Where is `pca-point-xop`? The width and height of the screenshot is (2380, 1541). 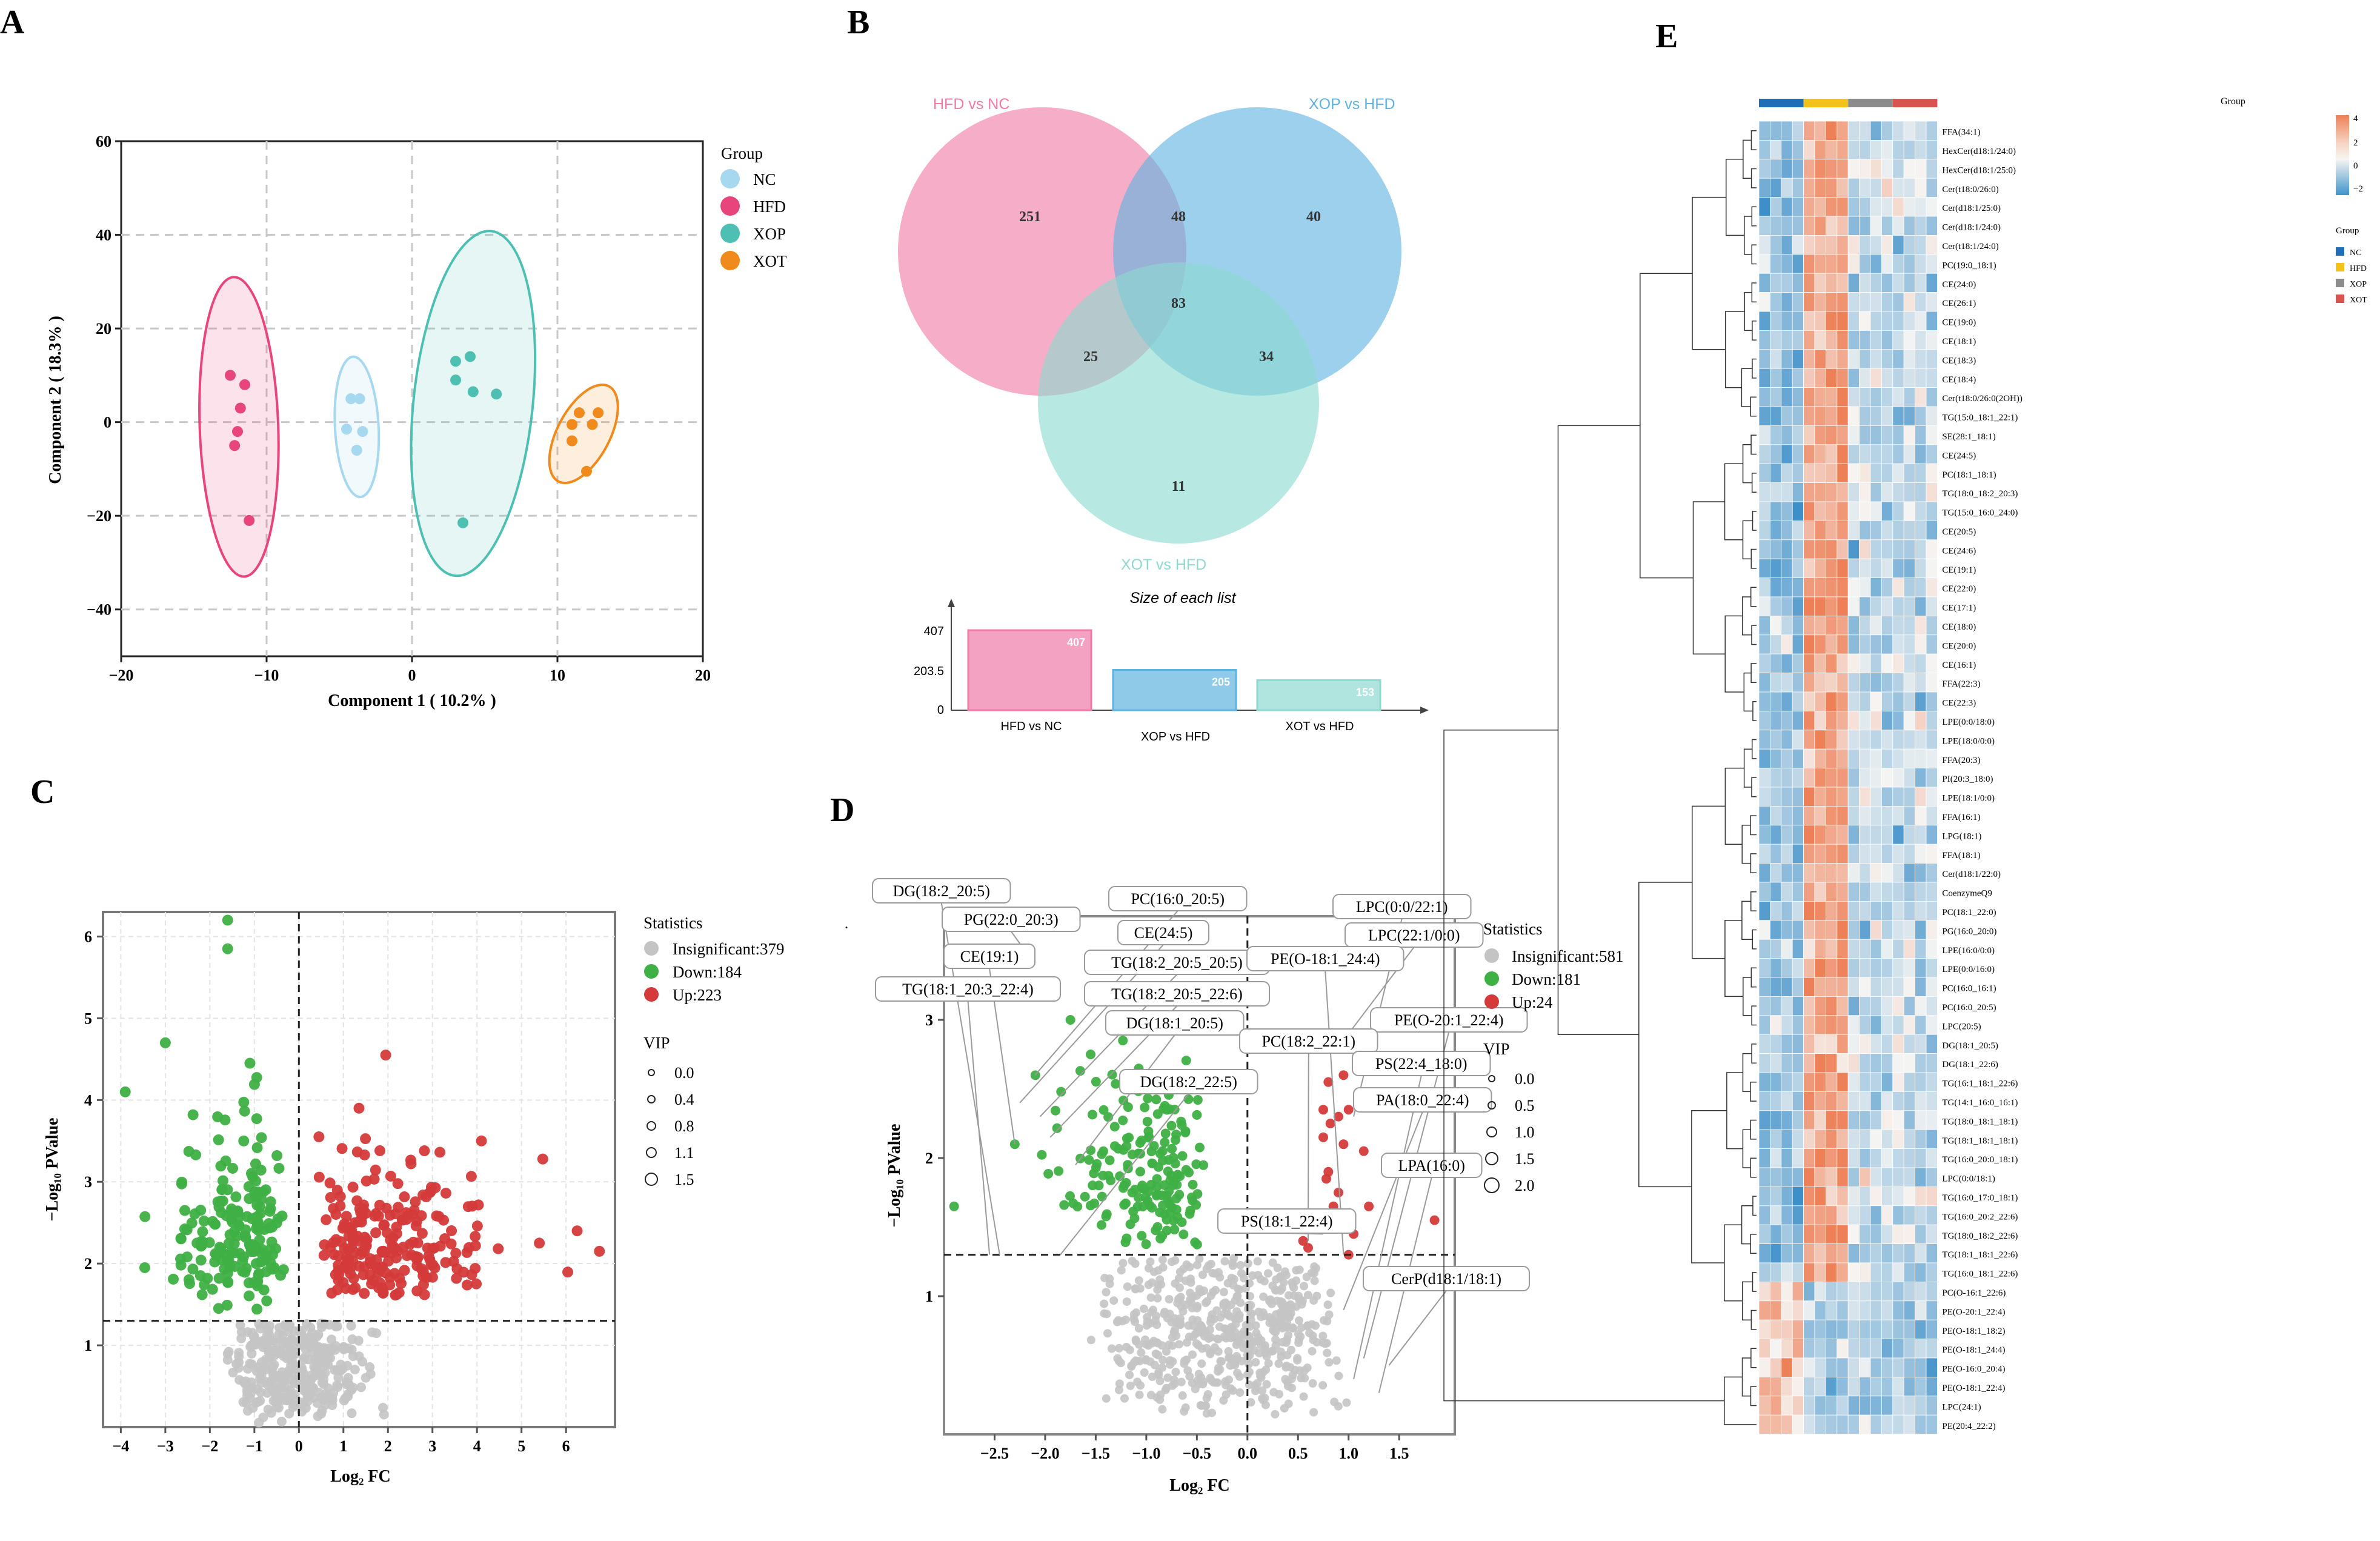 pca-point-xop is located at coordinates (462, 522).